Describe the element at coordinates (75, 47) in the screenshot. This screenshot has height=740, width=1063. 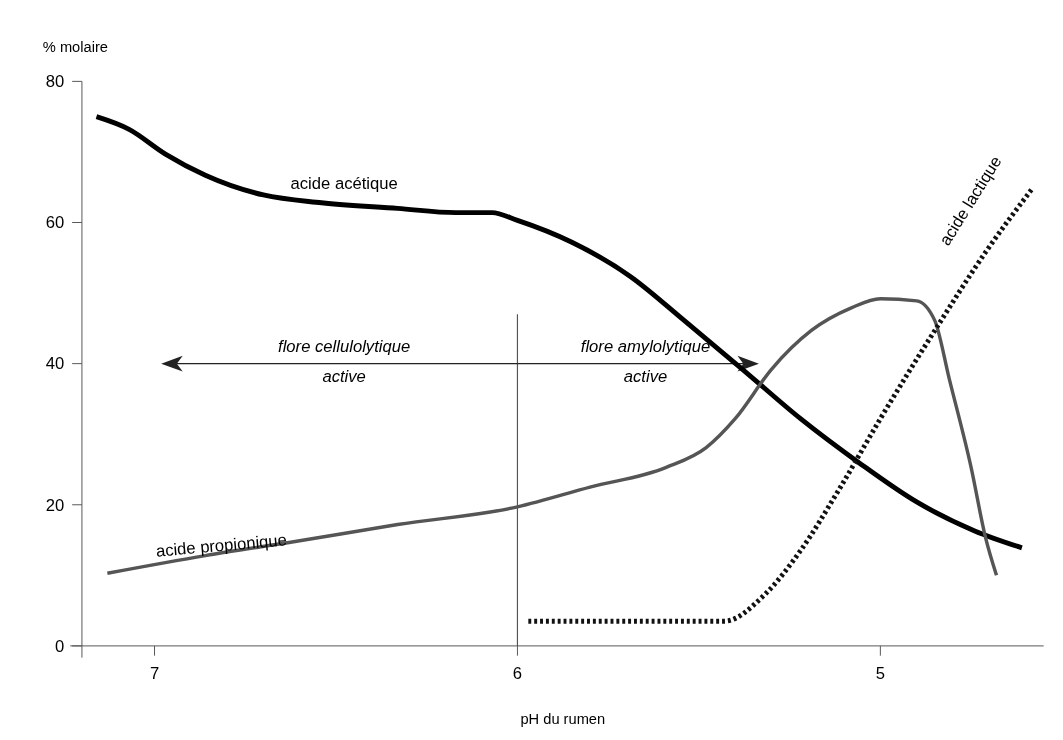
I see `y-axis-title: % molaire` at that location.